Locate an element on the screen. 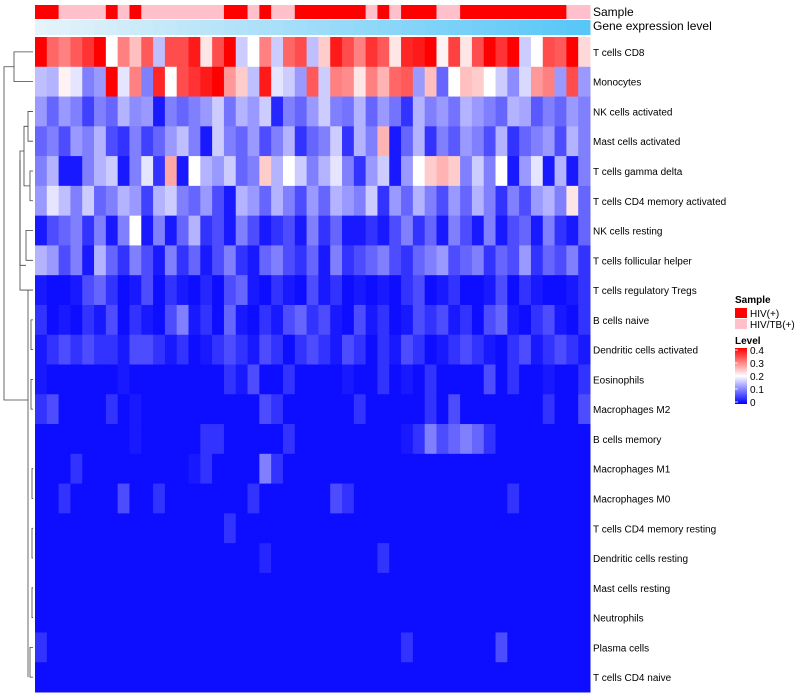 This screenshot has height=700, width=800. level-tick-label: 0.2 is located at coordinates (757, 377).